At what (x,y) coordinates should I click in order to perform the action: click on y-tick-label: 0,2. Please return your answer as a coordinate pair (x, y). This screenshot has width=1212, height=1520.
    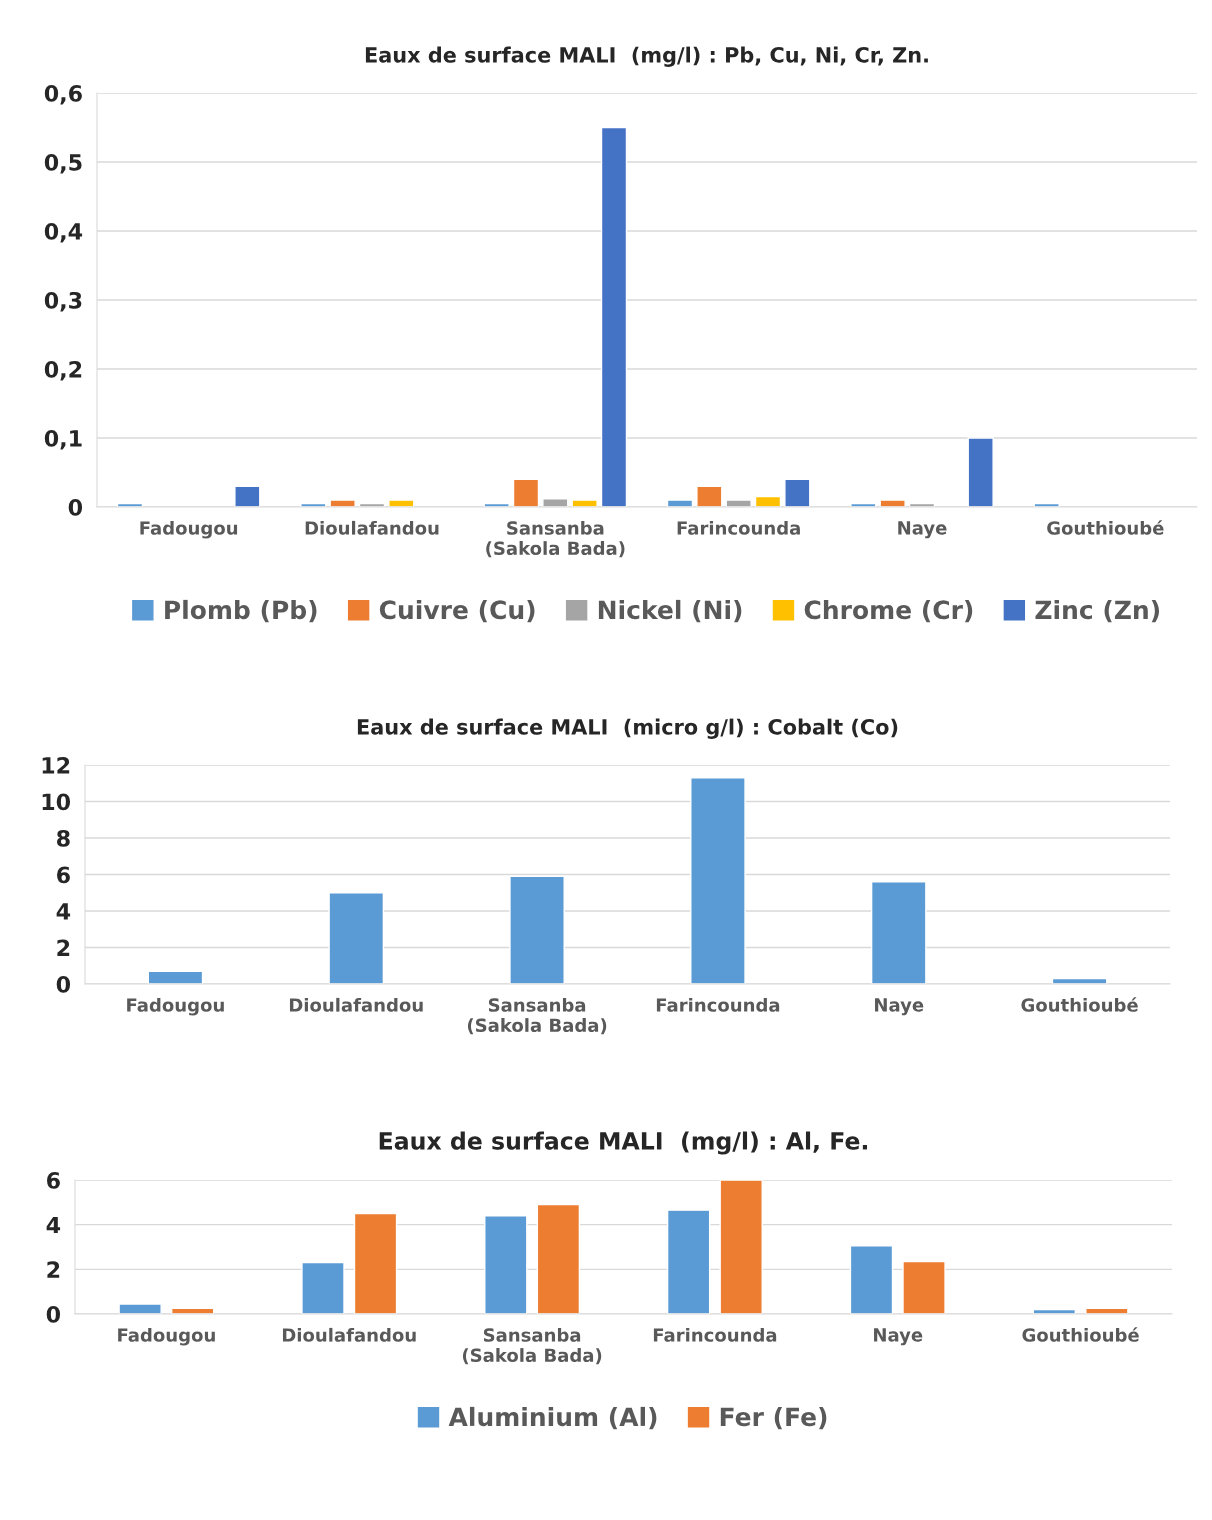
    Looking at the image, I should click on (63, 370).